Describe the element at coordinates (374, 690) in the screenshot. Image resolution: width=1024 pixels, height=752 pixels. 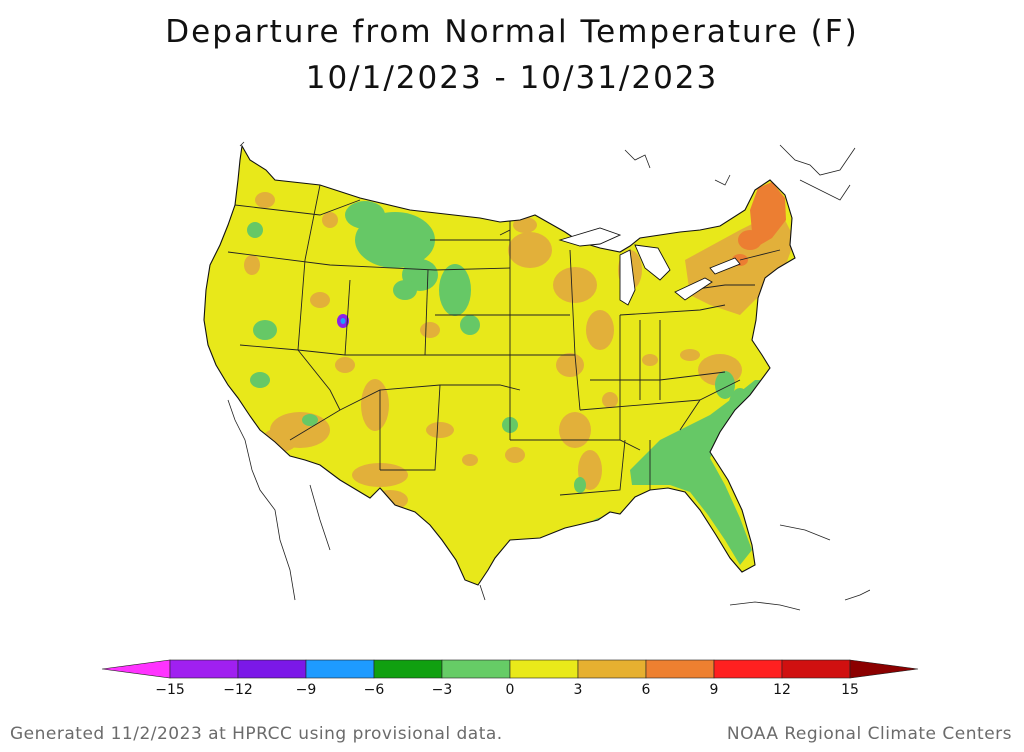
I see `legend-tick-label: −6` at that location.